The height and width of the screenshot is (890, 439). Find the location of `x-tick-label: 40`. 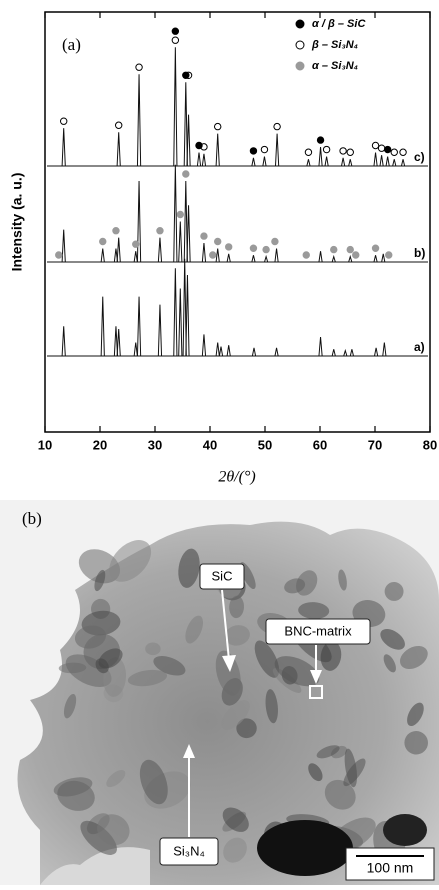

x-tick-label: 40 is located at coordinates (210, 444).